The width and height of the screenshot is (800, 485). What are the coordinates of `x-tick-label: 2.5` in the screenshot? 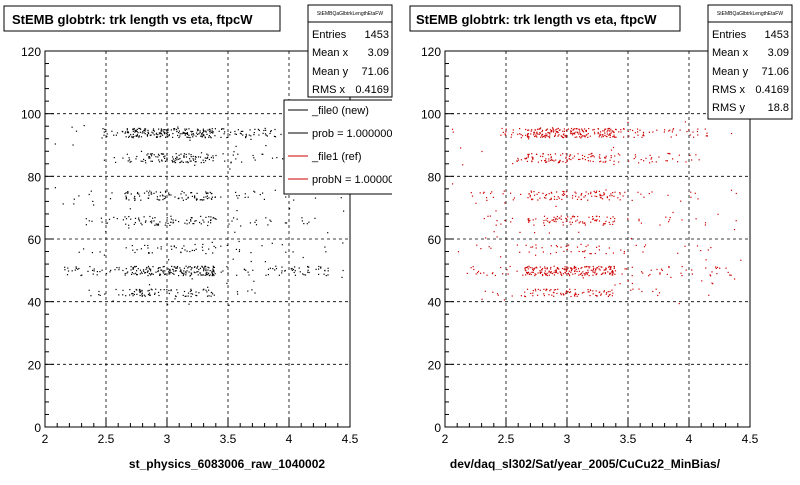 It's located at (106, 439).